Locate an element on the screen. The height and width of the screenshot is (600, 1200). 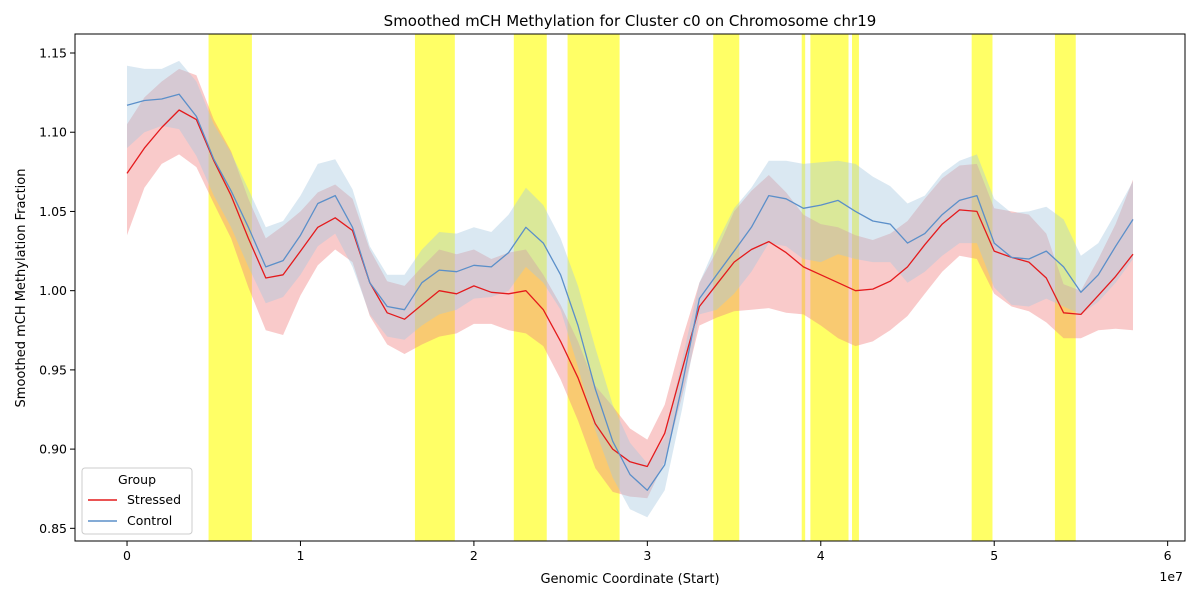
x-axis: 0 1 2 3 4 5 6 is located at coordinates (647, 552).